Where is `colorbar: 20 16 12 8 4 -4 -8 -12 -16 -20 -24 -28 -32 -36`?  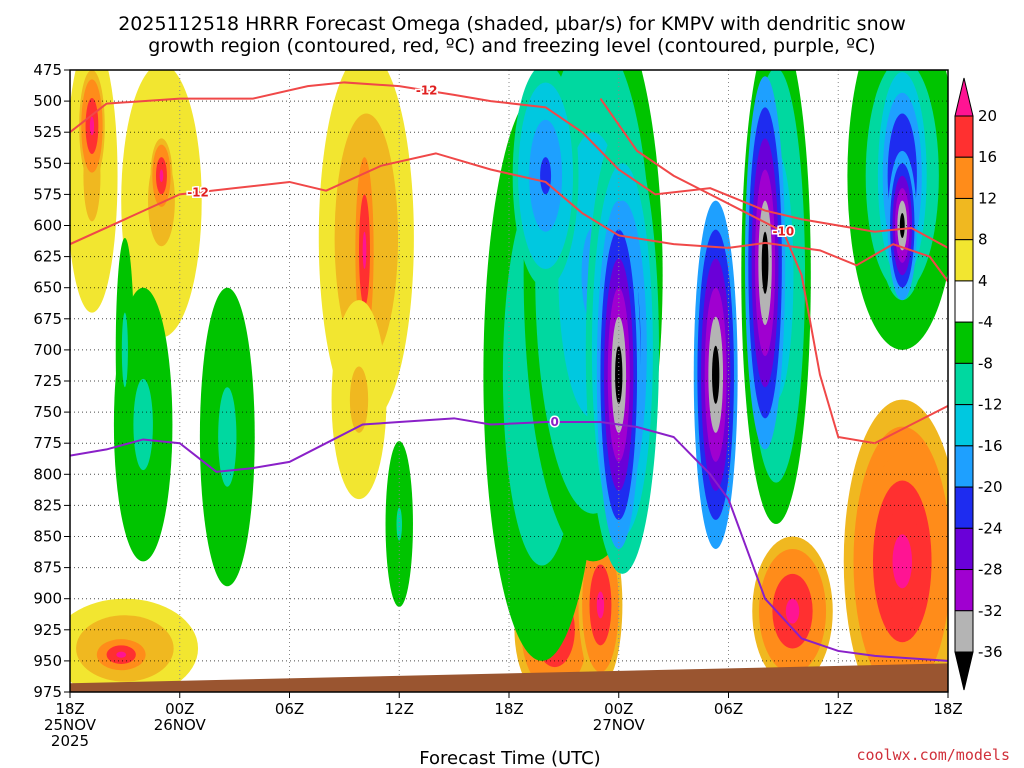
colorbar: 20 16 12 8 4 -4 -8 -12 -16 -20 -24 -28 -32 -36 is located at coordinates (978, 384).